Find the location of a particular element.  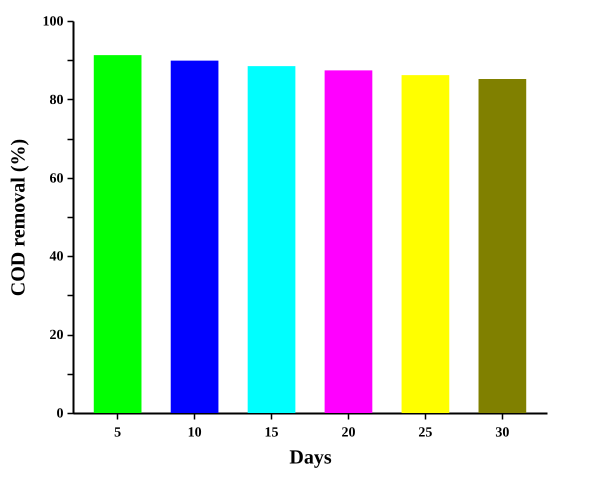

y-tick-label: 20 is located at coordinates (57, 336).